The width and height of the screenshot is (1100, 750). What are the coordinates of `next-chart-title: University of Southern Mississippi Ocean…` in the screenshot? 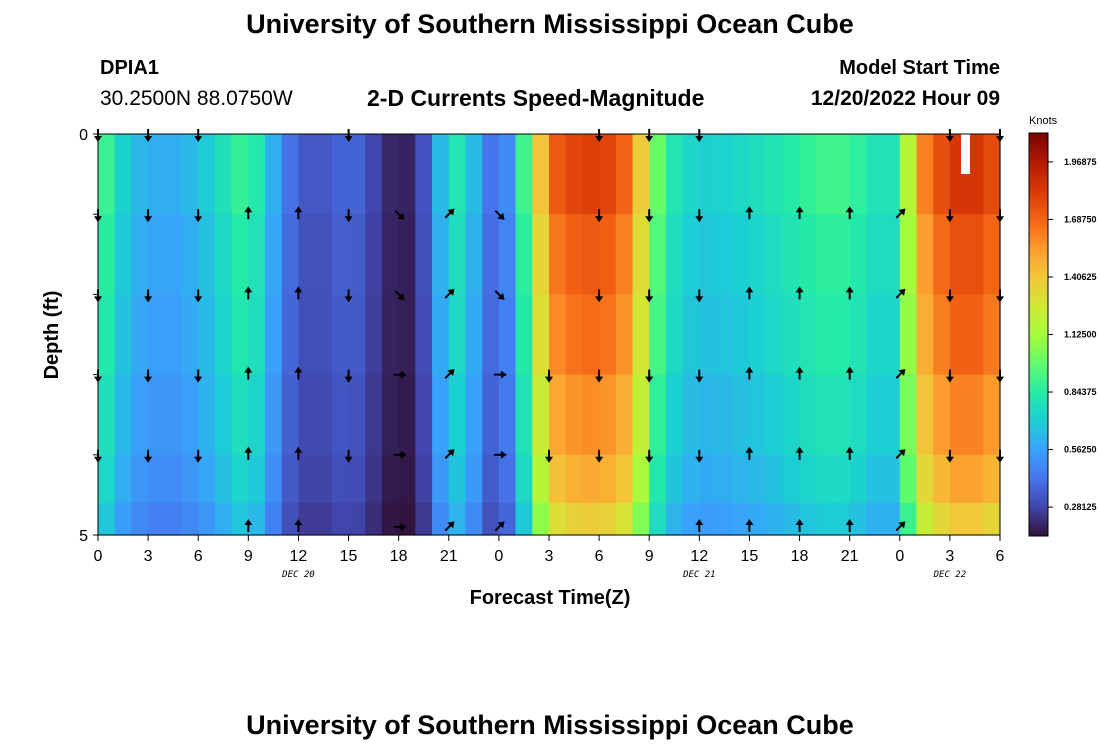 It's located at (550, 725).